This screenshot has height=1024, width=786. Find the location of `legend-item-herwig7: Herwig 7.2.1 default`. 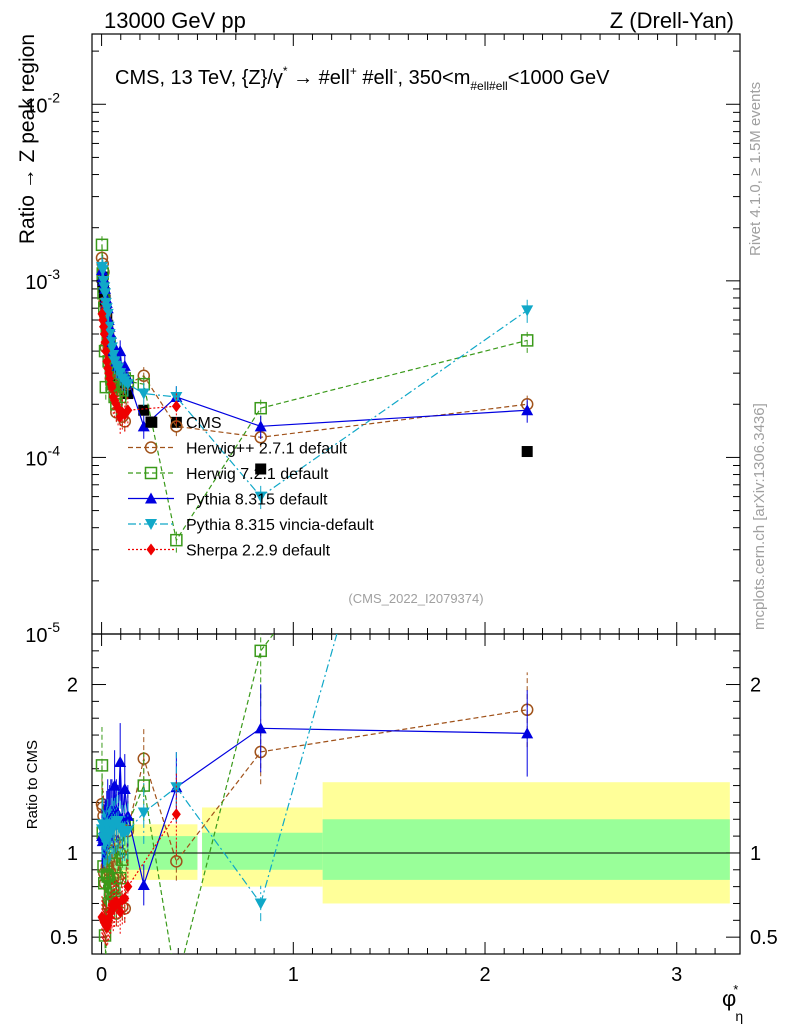

legend-item-herwig7: Herwig 7.2.1 default is located at coordinates (228, 474).